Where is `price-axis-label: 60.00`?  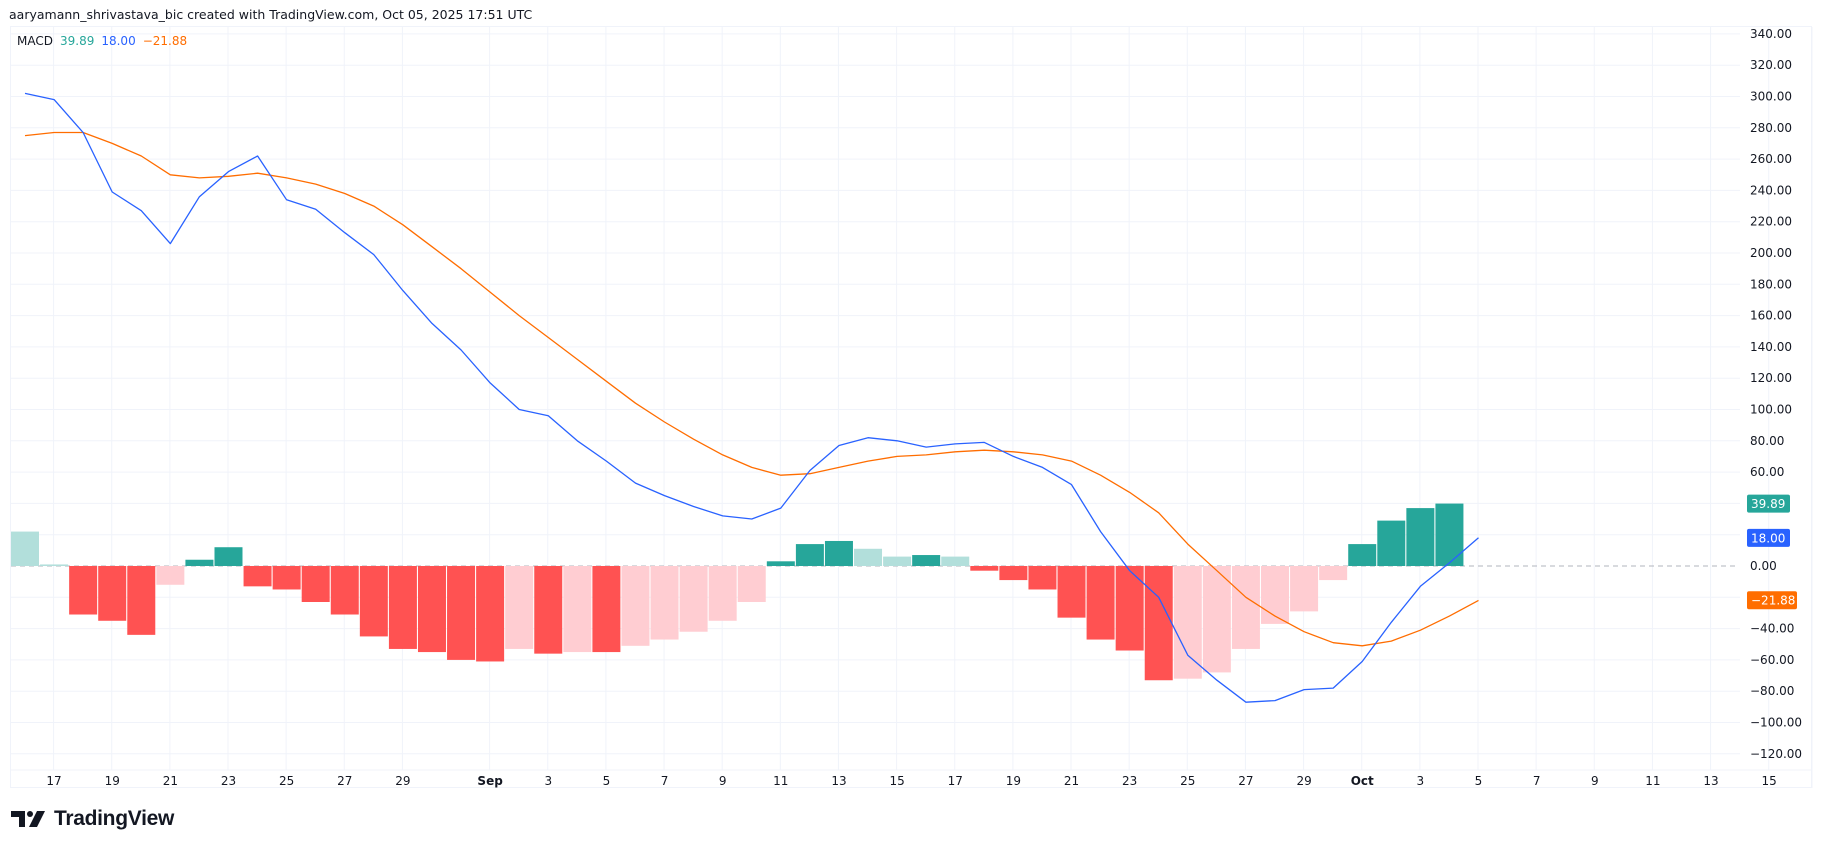 price-axis-label: 60.00 is located at coordinates (1767, 472).